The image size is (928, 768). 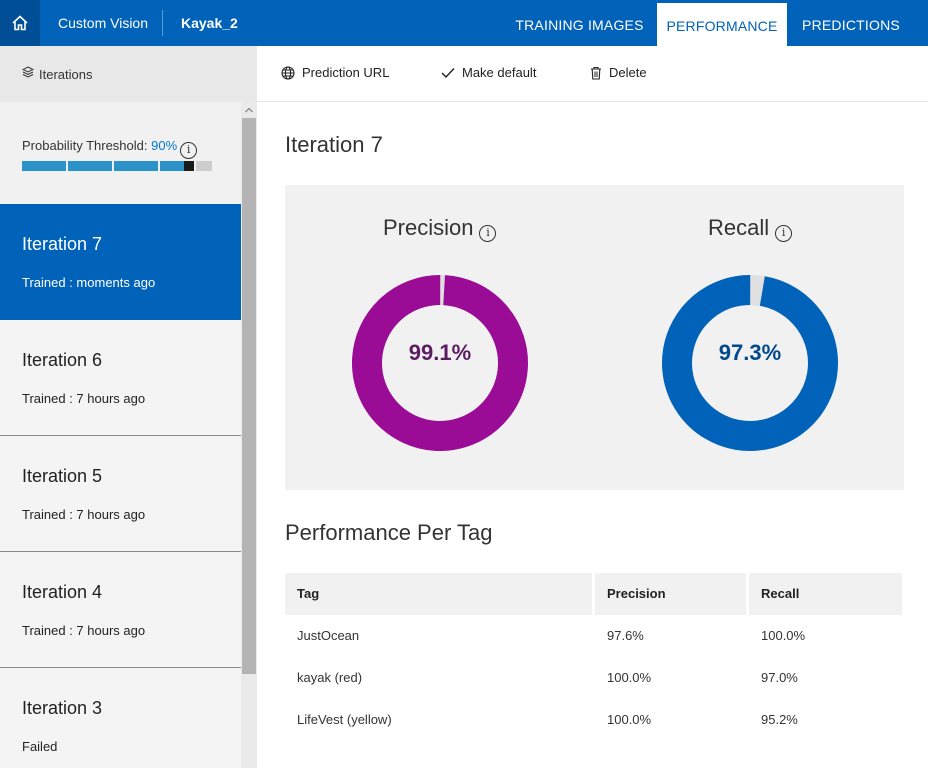 I want to click on make-default-label: Make default, so click(x=499, y=72).